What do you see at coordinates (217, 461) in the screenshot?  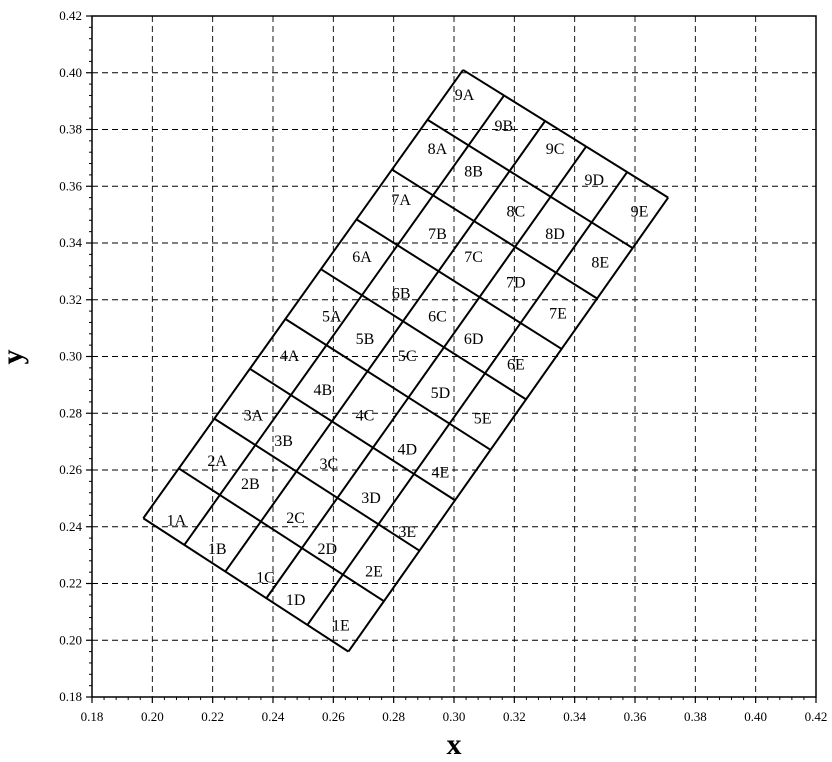 I see `cell-label: 2A` at bounding box center [217, 461].